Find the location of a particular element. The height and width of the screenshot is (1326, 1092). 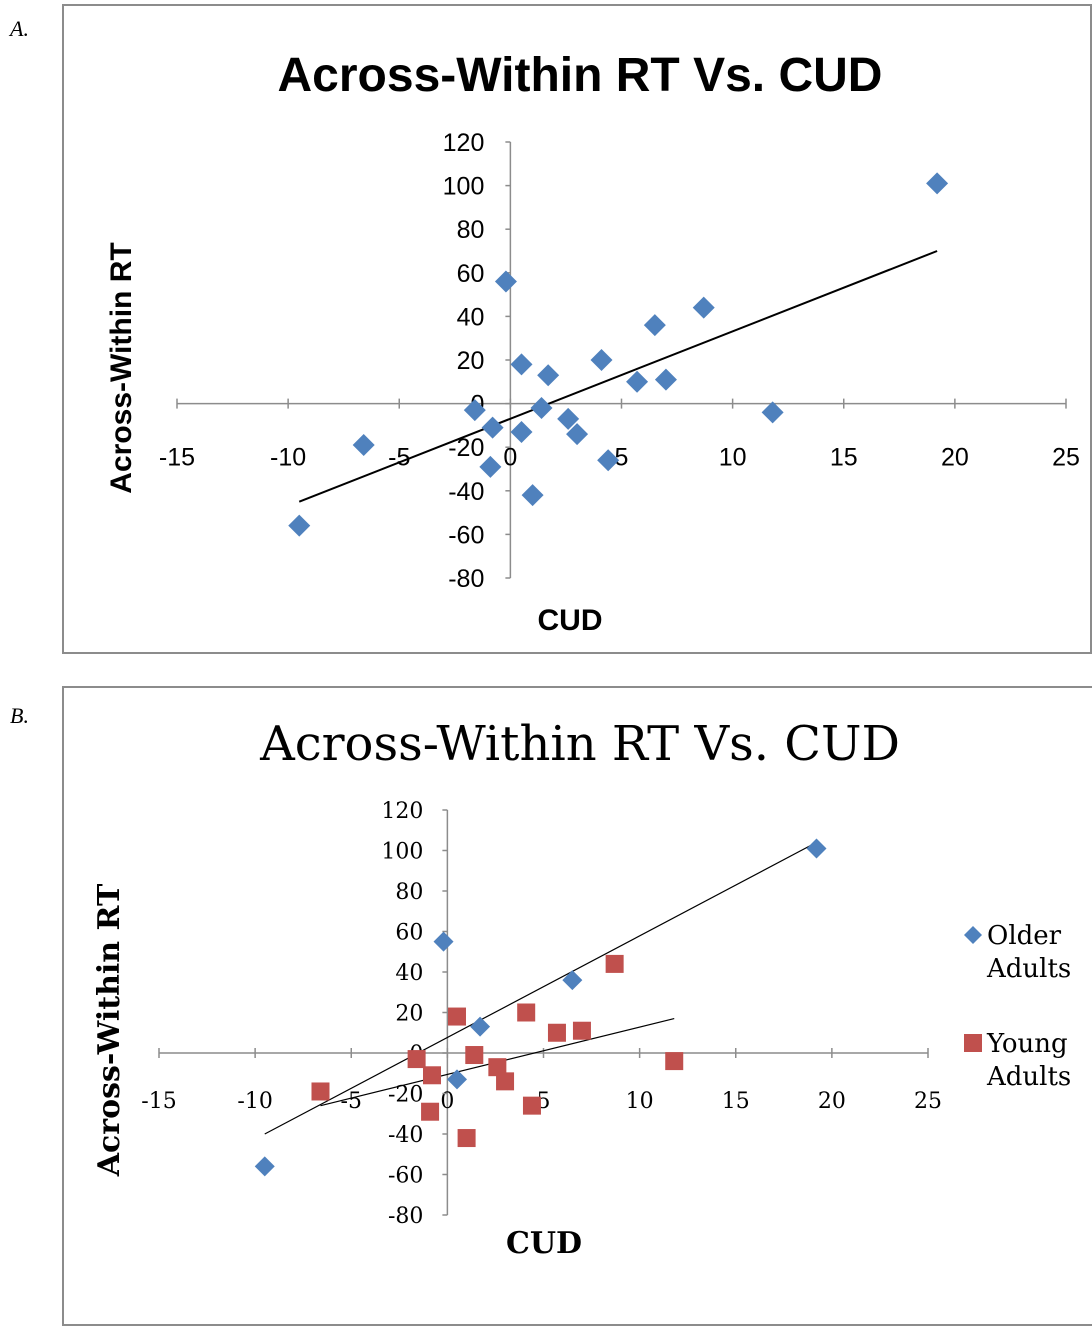

x-tick-label: 5 is located at coordinates (622, 458).